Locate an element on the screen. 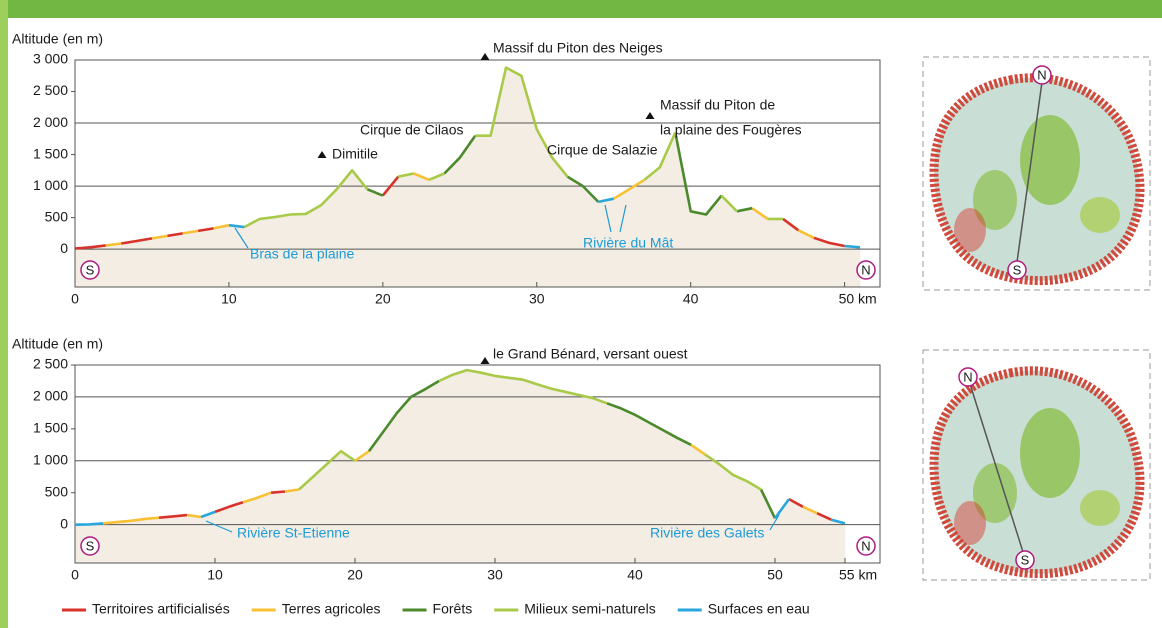  map-marker-label: S is located at coordinates (1017, 269).